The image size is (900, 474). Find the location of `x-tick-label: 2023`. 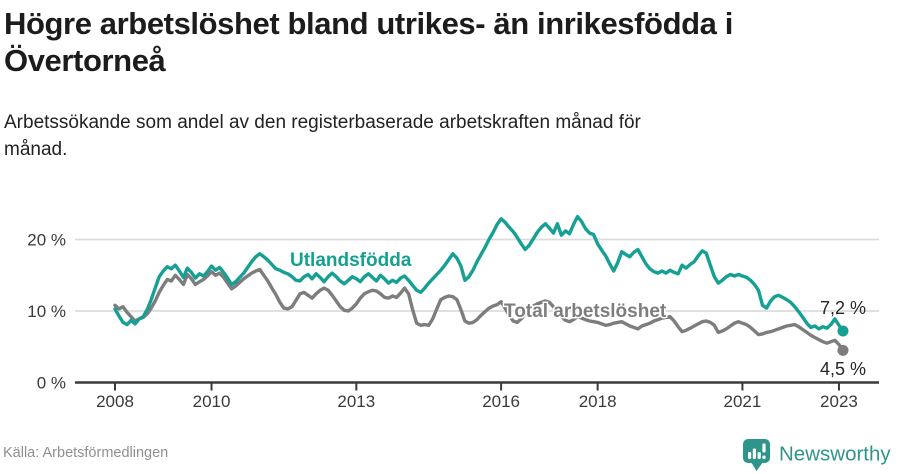

x-tick-label: 2023 is located at coordinates (839, 401).